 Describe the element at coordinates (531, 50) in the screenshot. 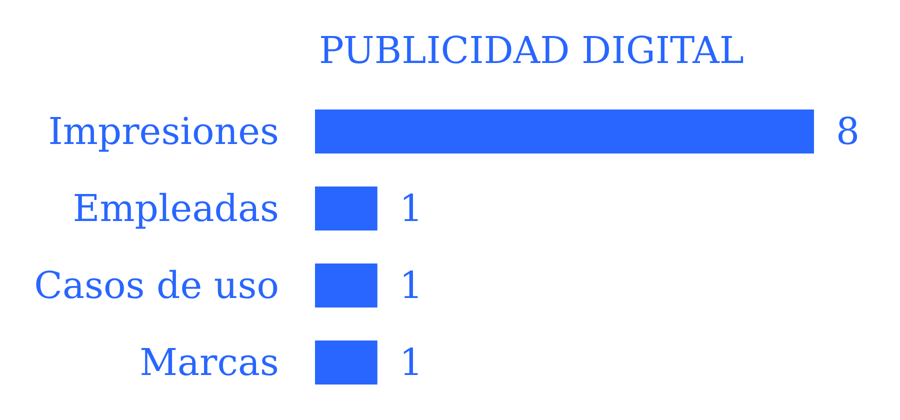

I see `chart-title: PUBLICIDAD DIGITAL` at that location.